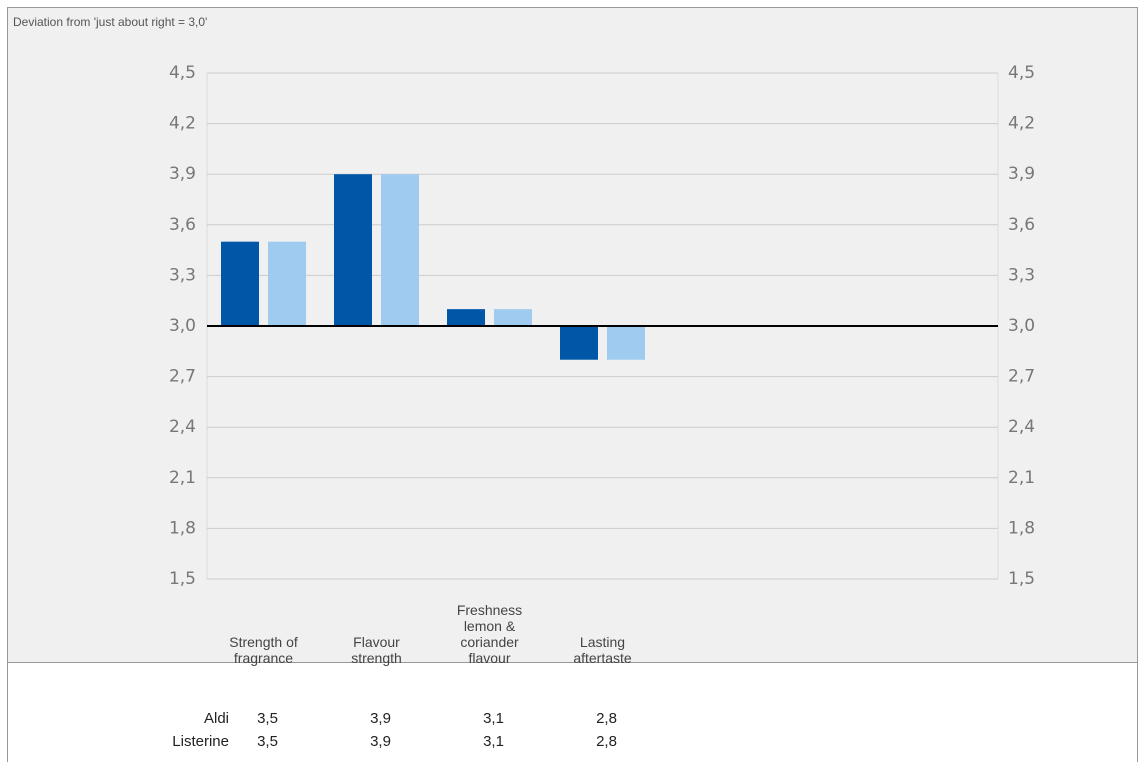 This screenshot has width=1145, height=762. What do you see at coordinates (182, 73) in the screenshot?
I see `y-tick-label: 4,5` at bounding box center [182, 73].